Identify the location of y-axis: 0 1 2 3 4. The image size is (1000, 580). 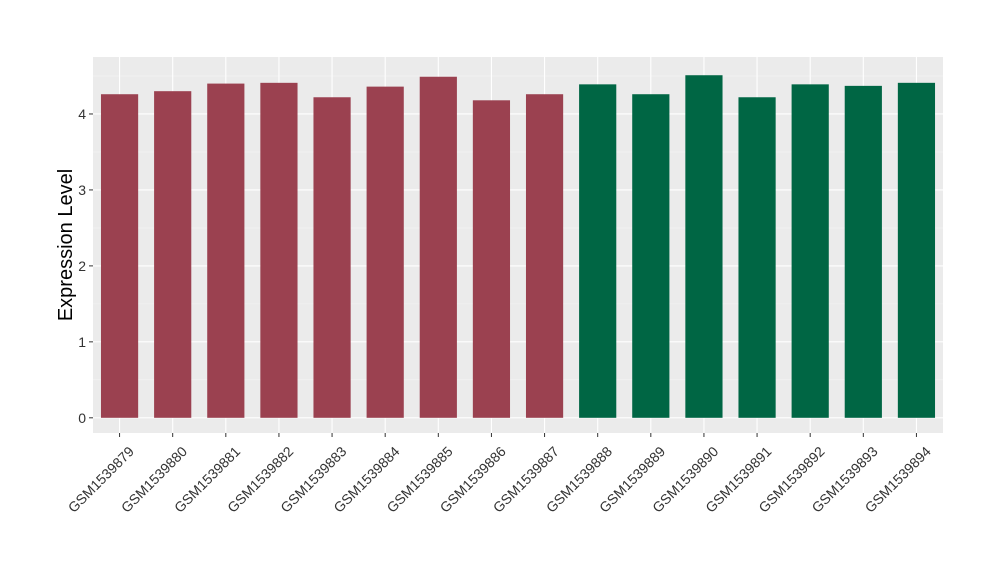
(85, 266).